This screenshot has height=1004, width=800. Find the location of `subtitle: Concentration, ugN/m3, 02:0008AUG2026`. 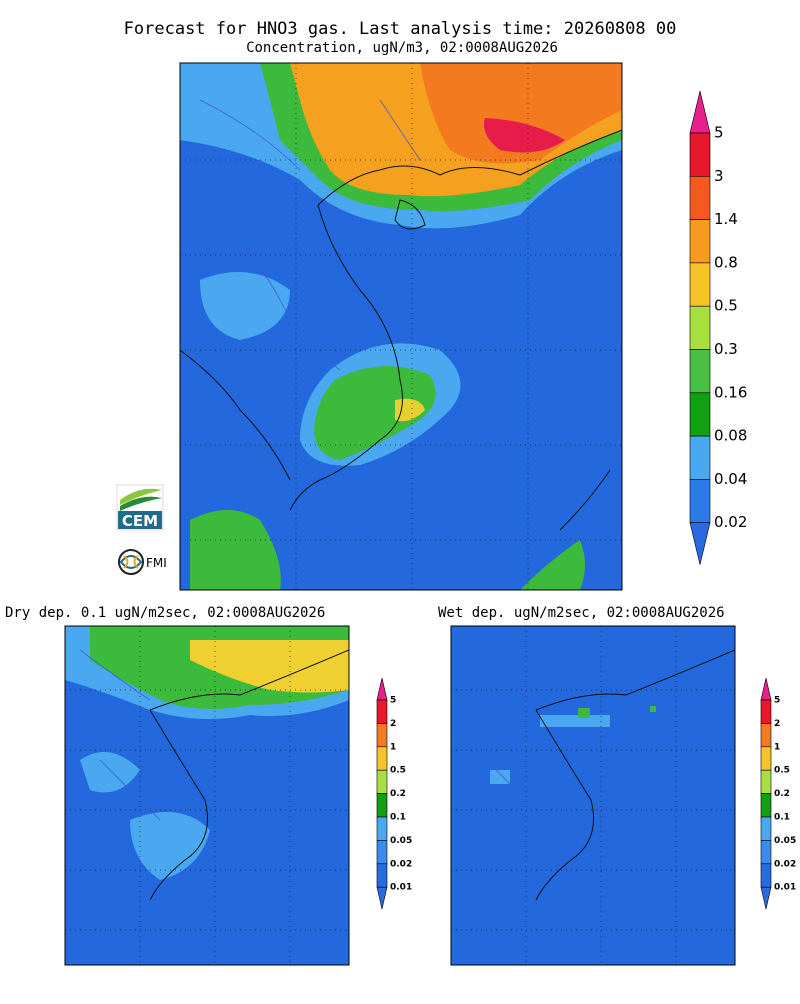

subtitle: Concentration, ugN/m3, 02:0008AUG2026 is located at coordinates (402, 48).